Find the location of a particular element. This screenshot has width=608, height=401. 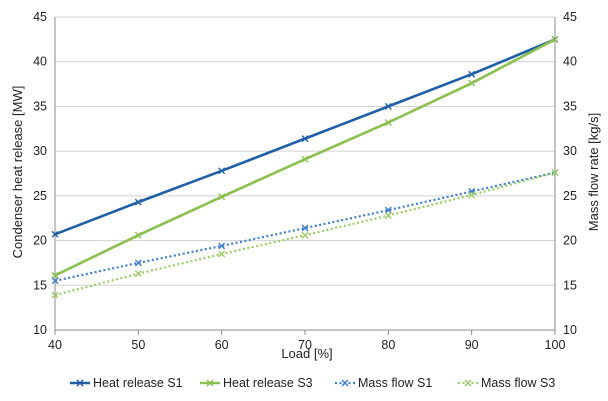

series-2-point-5-stroke-b is located at coordinates (388, 123).